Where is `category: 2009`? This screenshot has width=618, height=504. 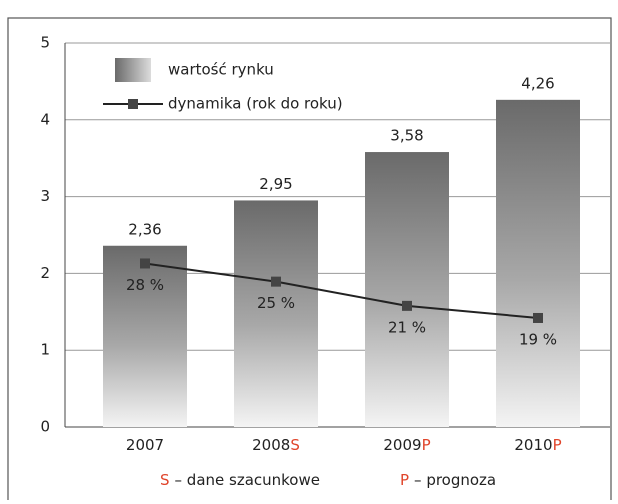
category: 2009 is located at coordinates (402, 445).